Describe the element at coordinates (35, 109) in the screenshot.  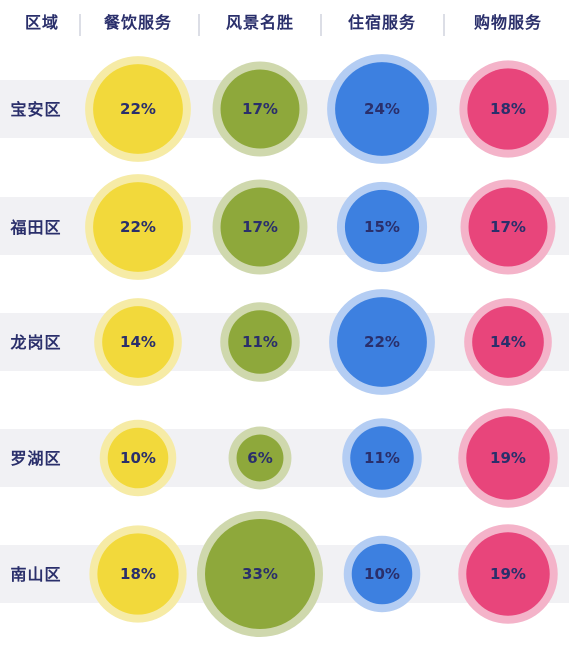
I see `row-label: 宝安区` at that location.